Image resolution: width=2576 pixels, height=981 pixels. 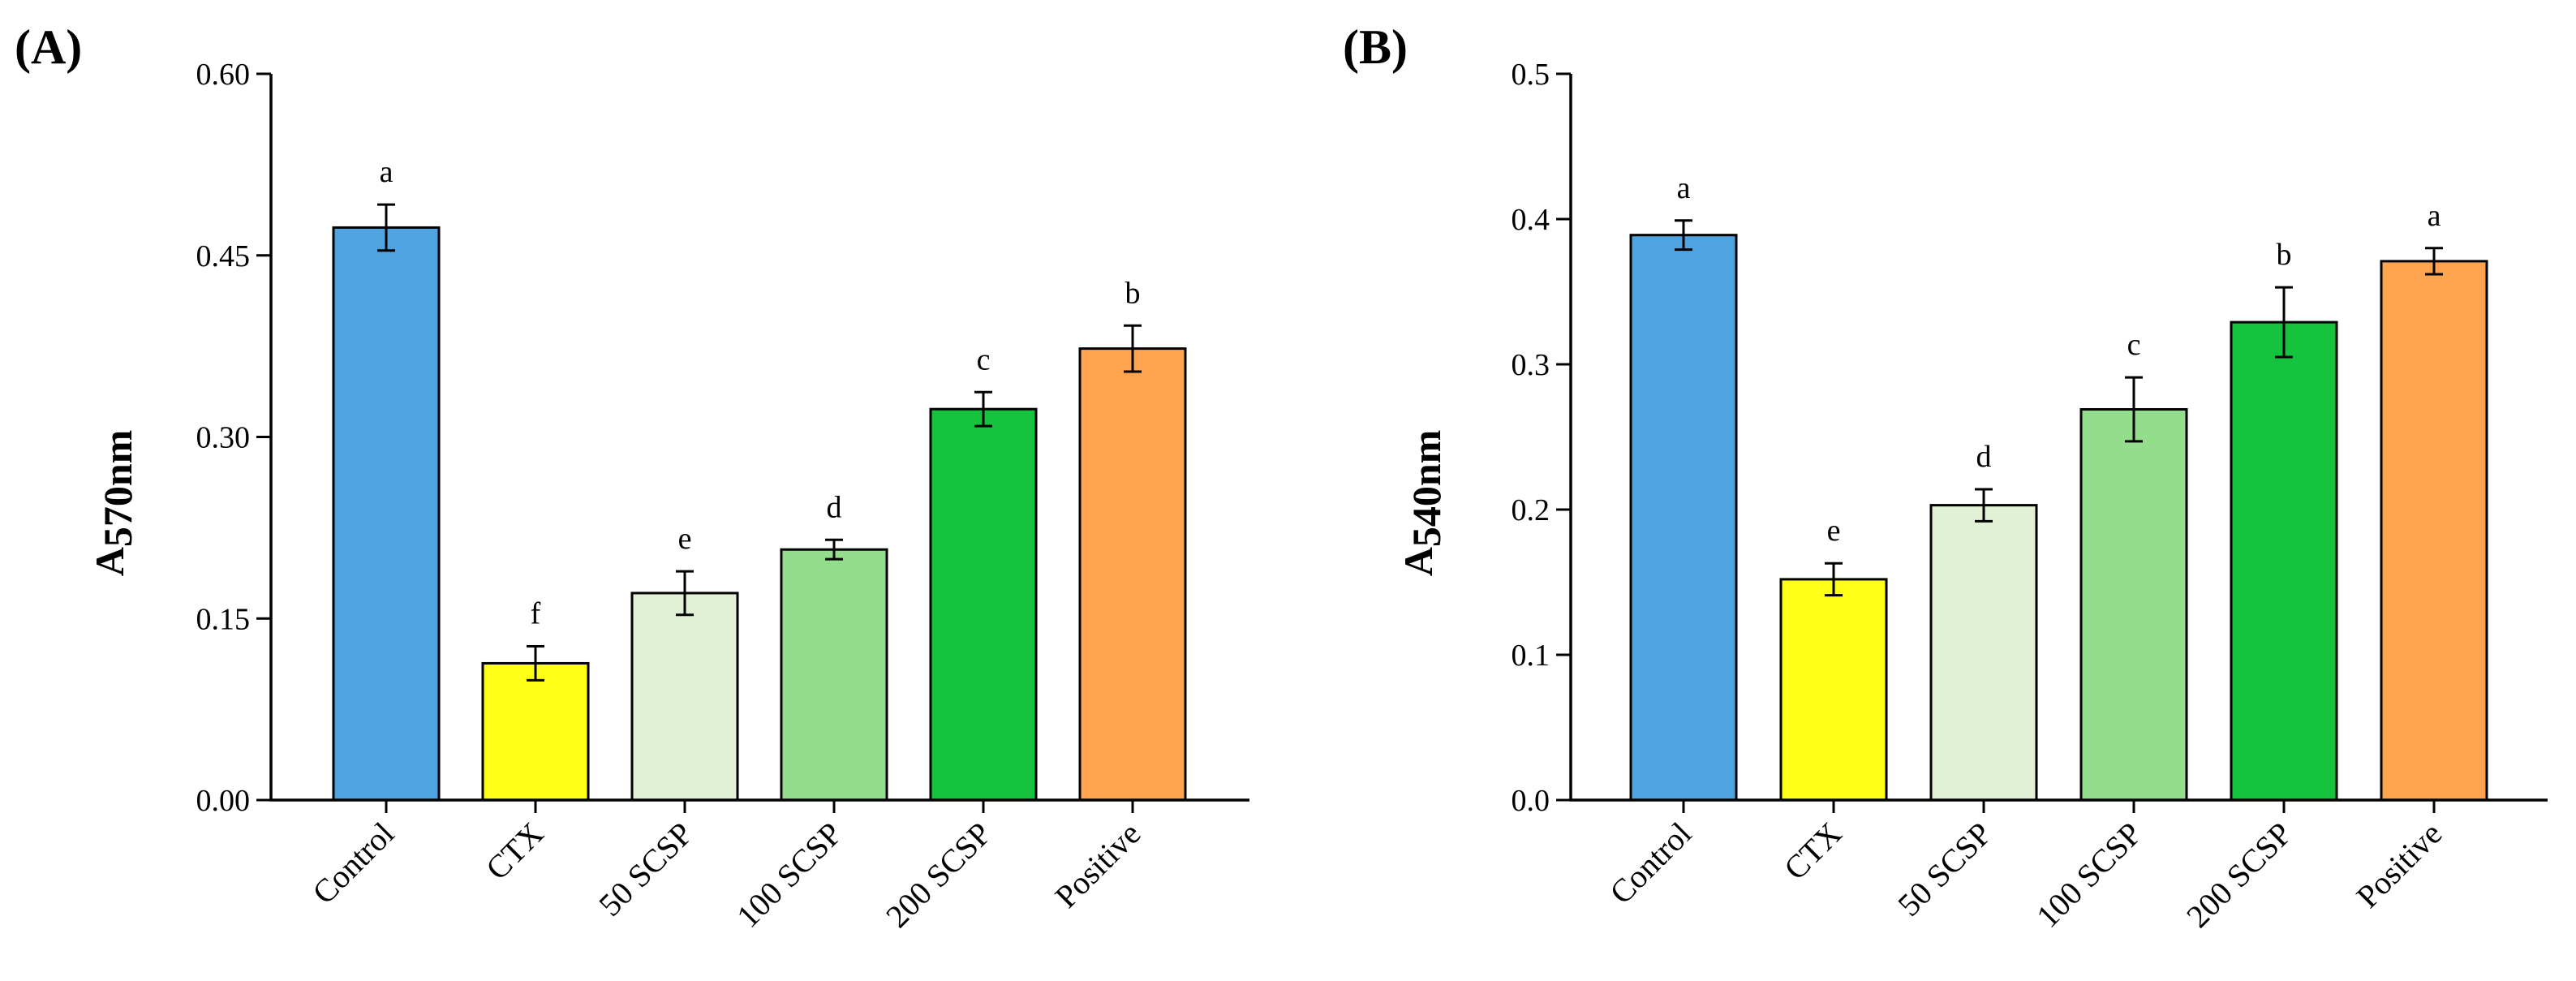 I want to click on panel-b-y-tick-label: 0.1, so click(x=1531, y=656).